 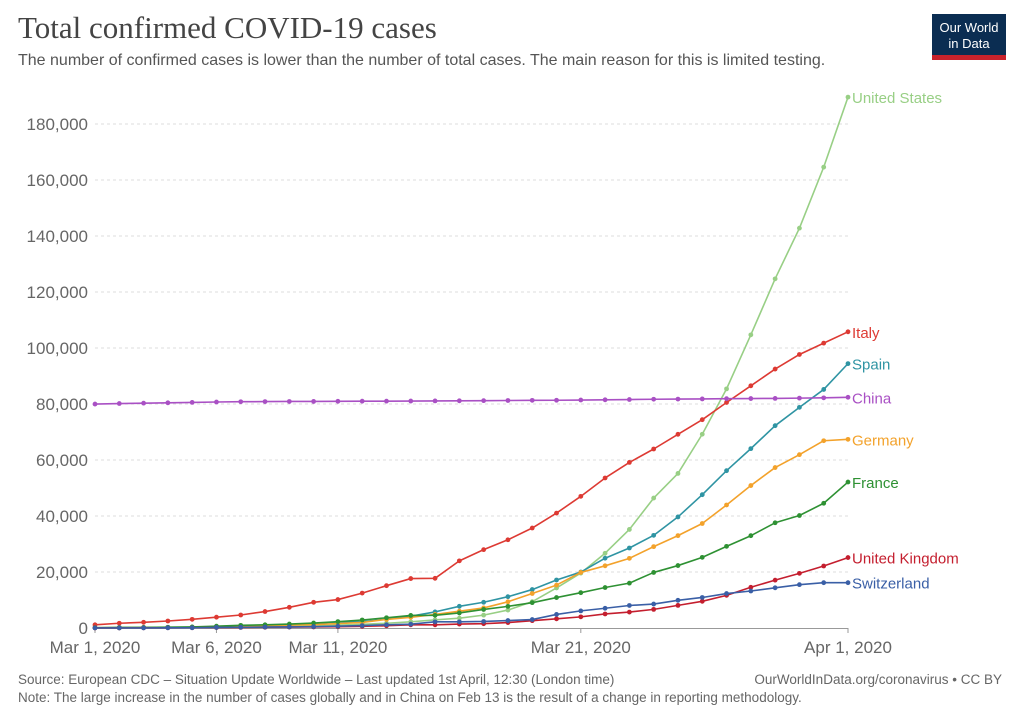 What do you see at coordinates (62, 460) in the screenshot?
I see `y-tick-label: 60,000` at bounding box center [62, 460].